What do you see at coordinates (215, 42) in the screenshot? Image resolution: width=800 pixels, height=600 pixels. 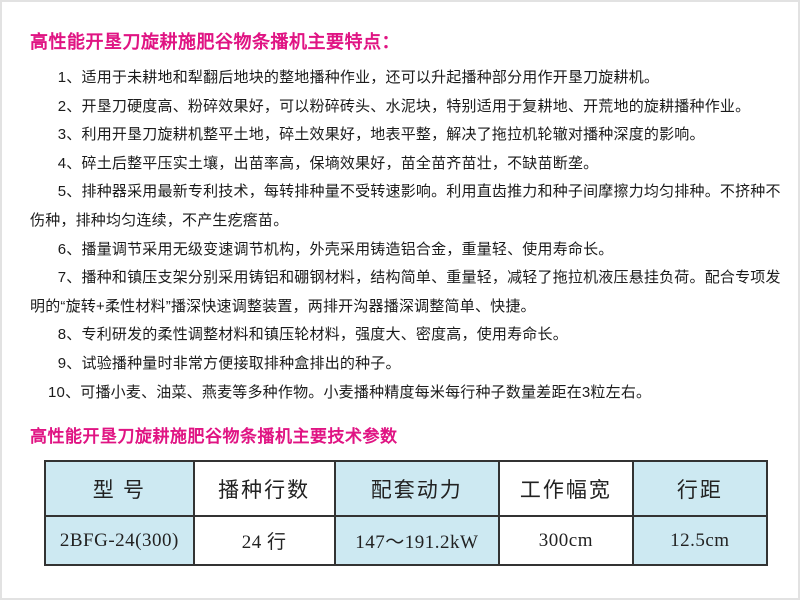 I see `features-title: 高性能开垦刀旋耕施肥谷物条播机主要特点：` at bounding box center [215, 42].